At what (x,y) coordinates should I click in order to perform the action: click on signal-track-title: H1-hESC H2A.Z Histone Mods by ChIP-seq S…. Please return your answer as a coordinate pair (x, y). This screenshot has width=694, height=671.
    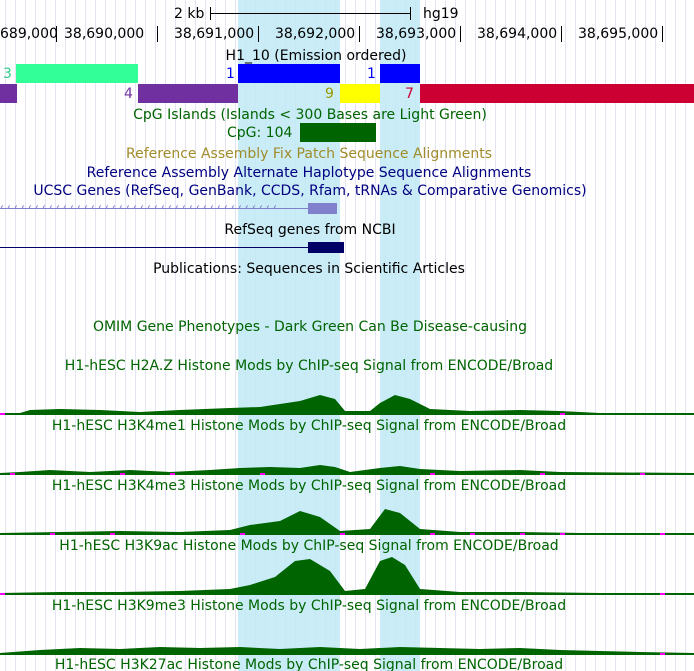
    Looking at the image, I should click on (309, 366).